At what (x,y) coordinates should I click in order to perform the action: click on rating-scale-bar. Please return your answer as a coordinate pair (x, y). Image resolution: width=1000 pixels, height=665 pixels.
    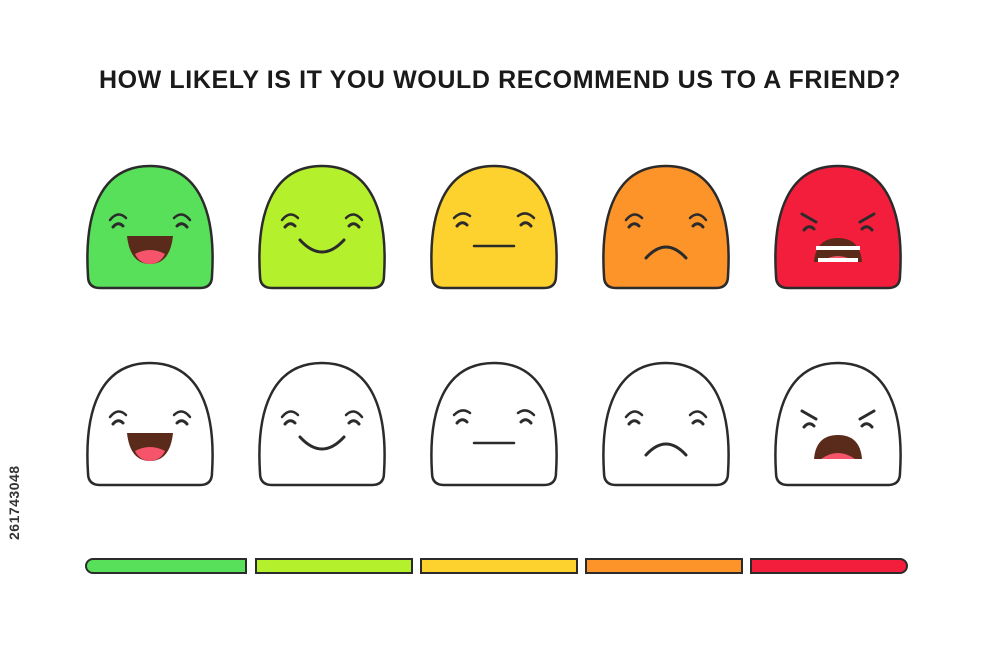
    Looking at the image, I should click on (500, 569).